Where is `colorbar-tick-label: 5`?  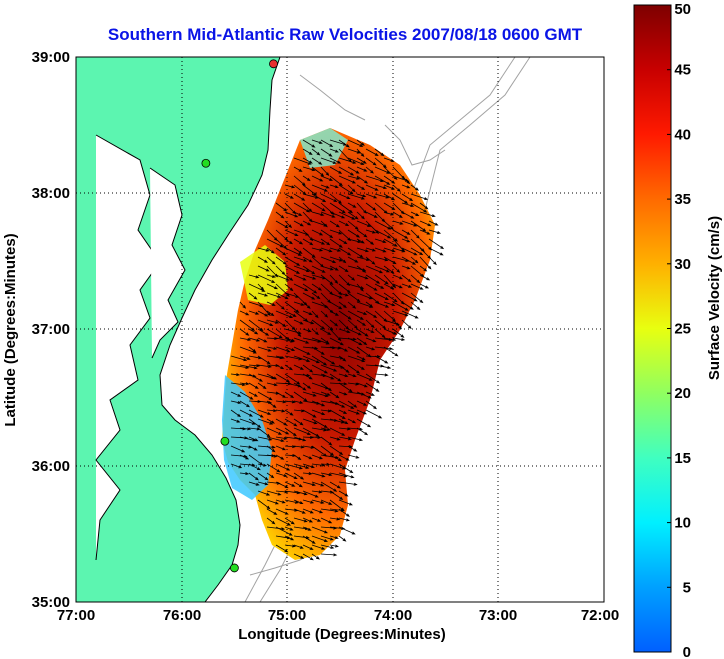
colorbar-tick-label: 5 is located at coordinates (687, 587).